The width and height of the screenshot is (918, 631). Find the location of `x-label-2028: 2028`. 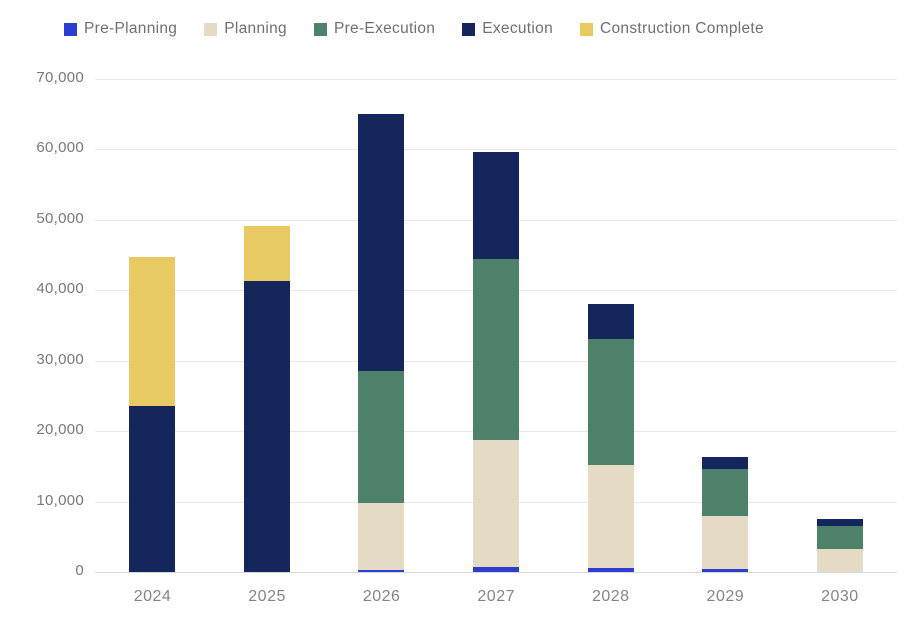

x-label-2028: 2028 is located at coordinates (610, 596).